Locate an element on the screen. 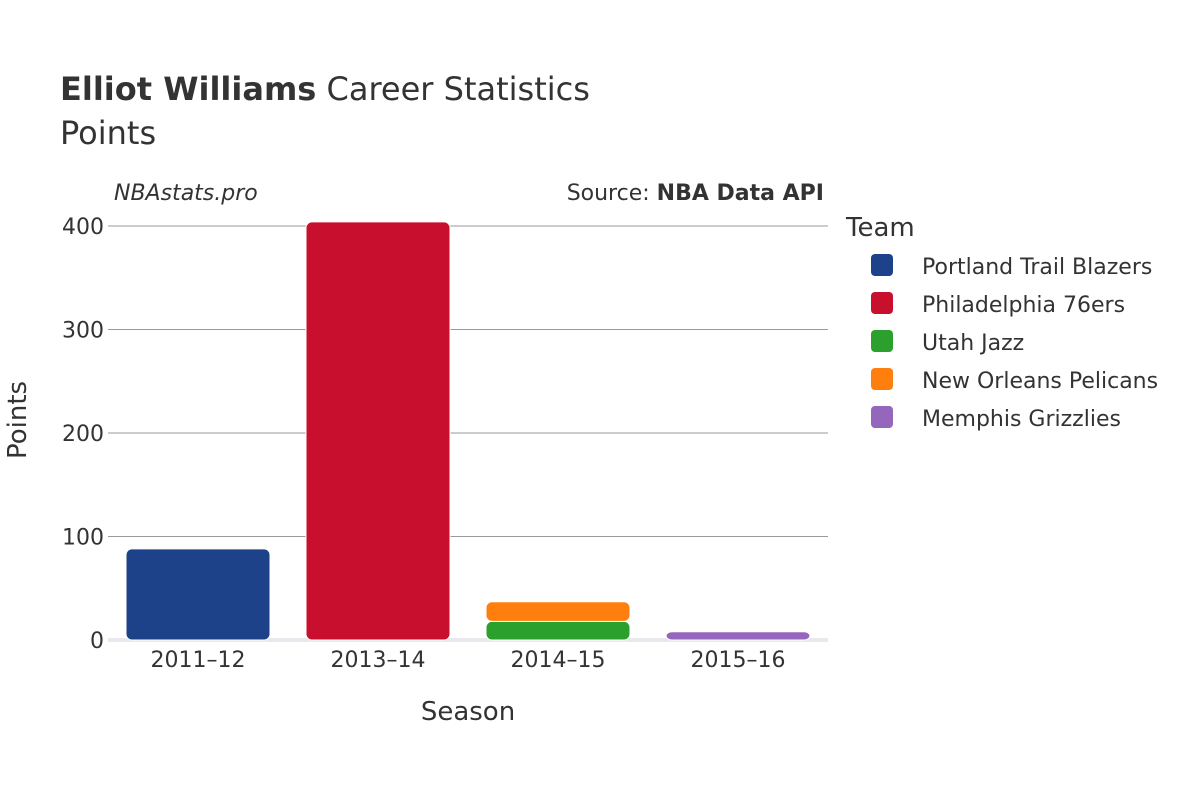  chart-title: Elliot Williams Career Statistics is located at coordinates (325, 89).